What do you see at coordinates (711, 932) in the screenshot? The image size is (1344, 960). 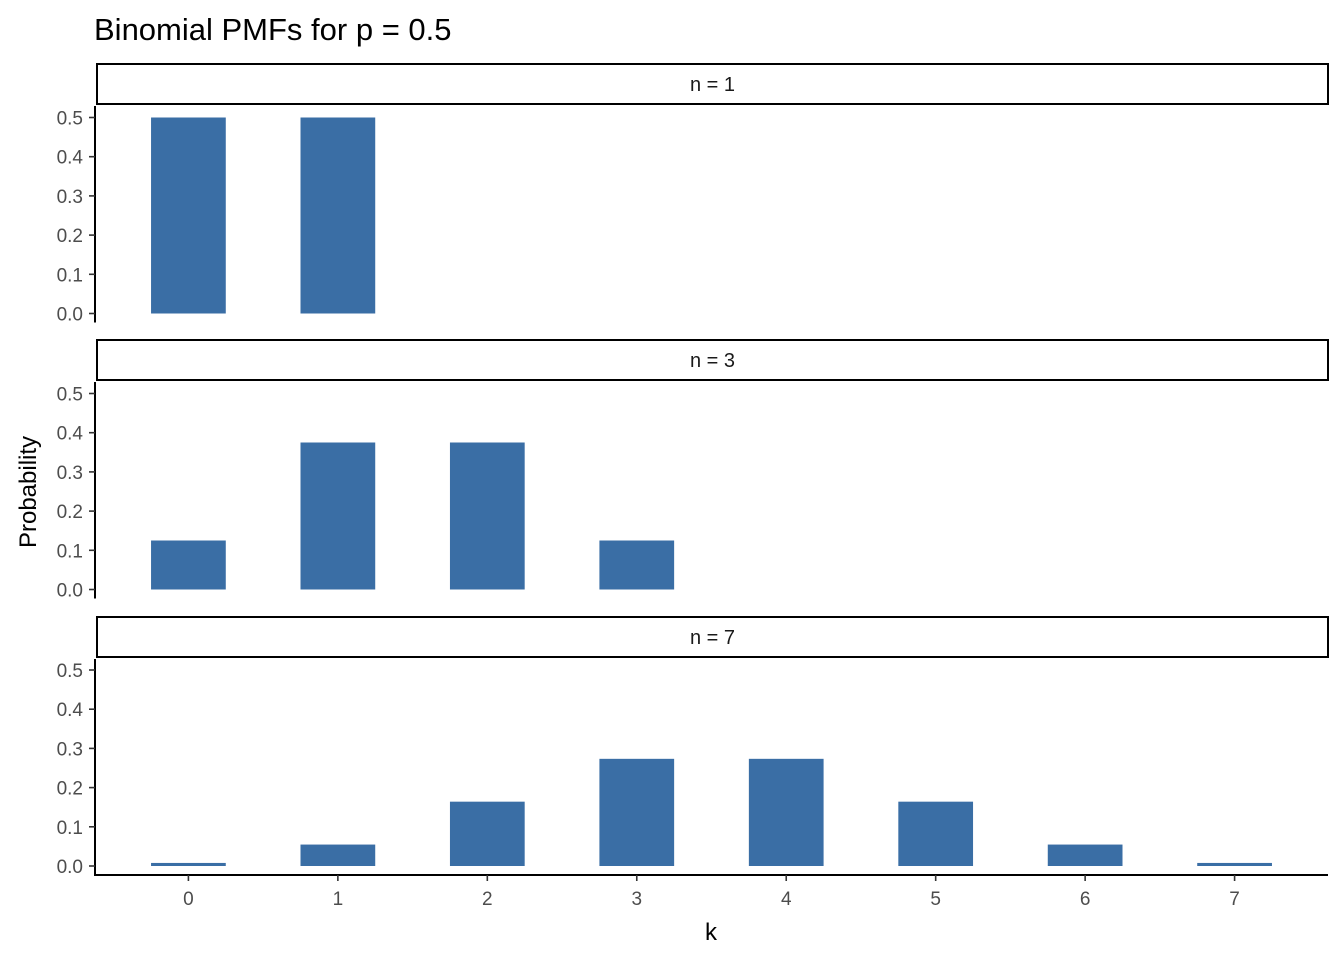 I see `x-axis-title: k` at bounding box center [711, 932].